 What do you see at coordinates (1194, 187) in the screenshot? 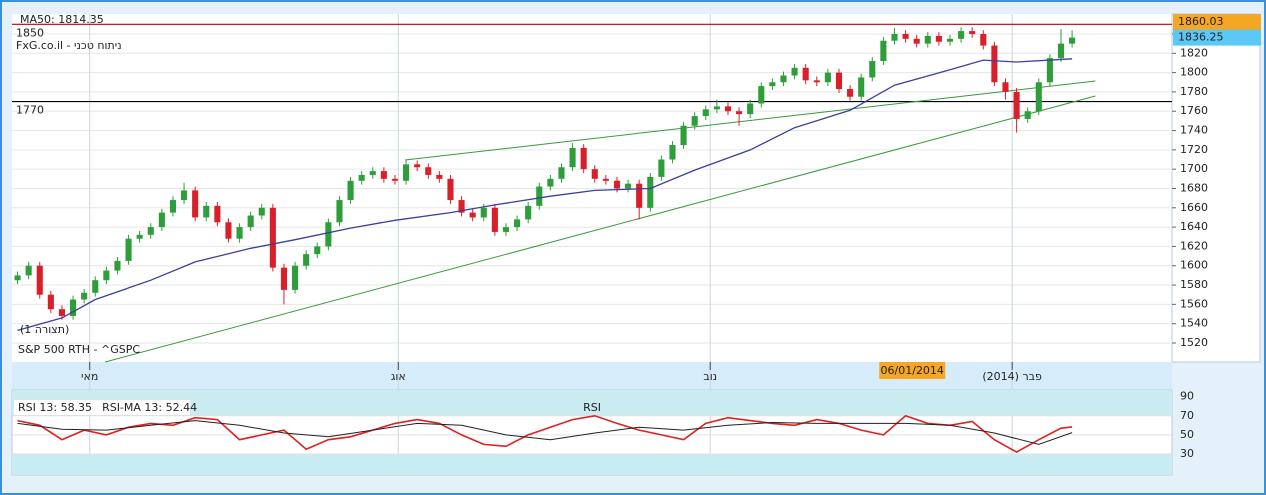
I see `y-tick-label: 1680` at bounding box center [1194, 187].